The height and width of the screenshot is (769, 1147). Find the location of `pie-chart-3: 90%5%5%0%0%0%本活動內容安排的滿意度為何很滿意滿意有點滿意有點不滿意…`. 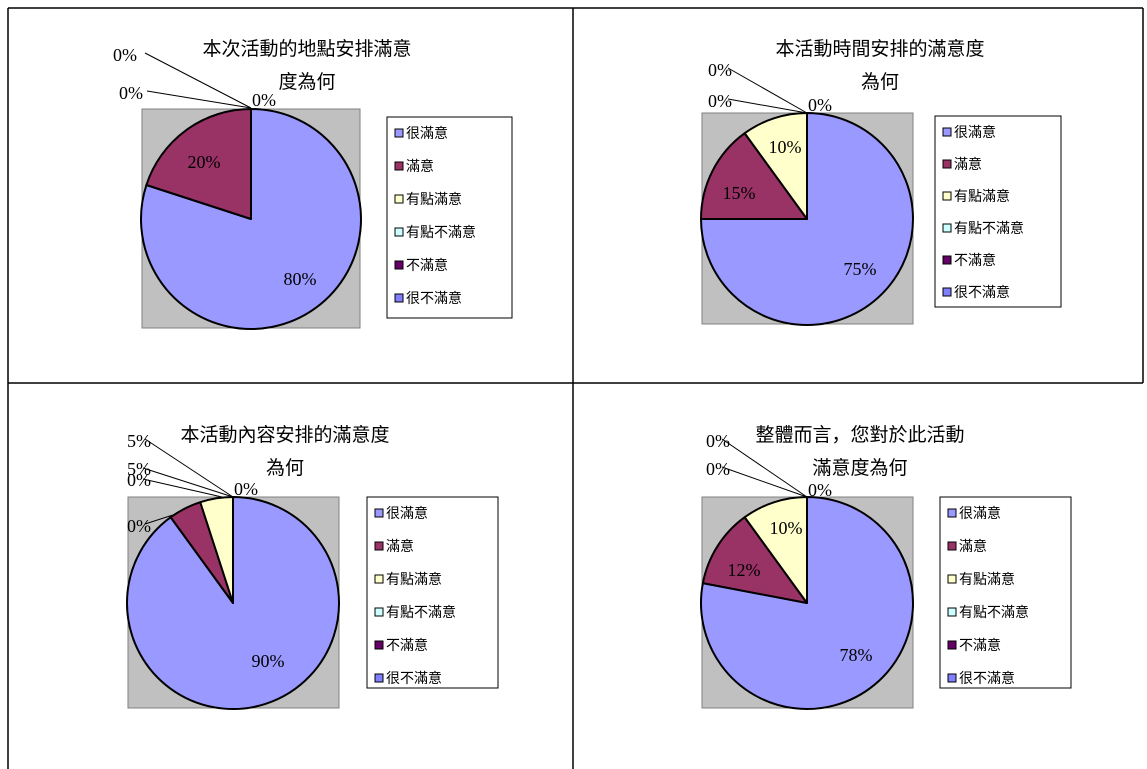

pie-chart-3: 90%5%5%0%0%0%本活動內容安排的滿意度為何很滿意滿意有點滿意有點不滿意… is located at coordinates (312, 567).